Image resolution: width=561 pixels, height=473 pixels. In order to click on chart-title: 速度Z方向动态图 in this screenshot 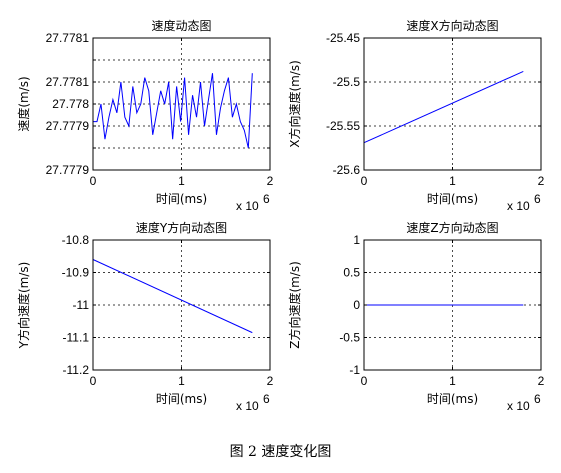, I will do `click(452, 227)`.